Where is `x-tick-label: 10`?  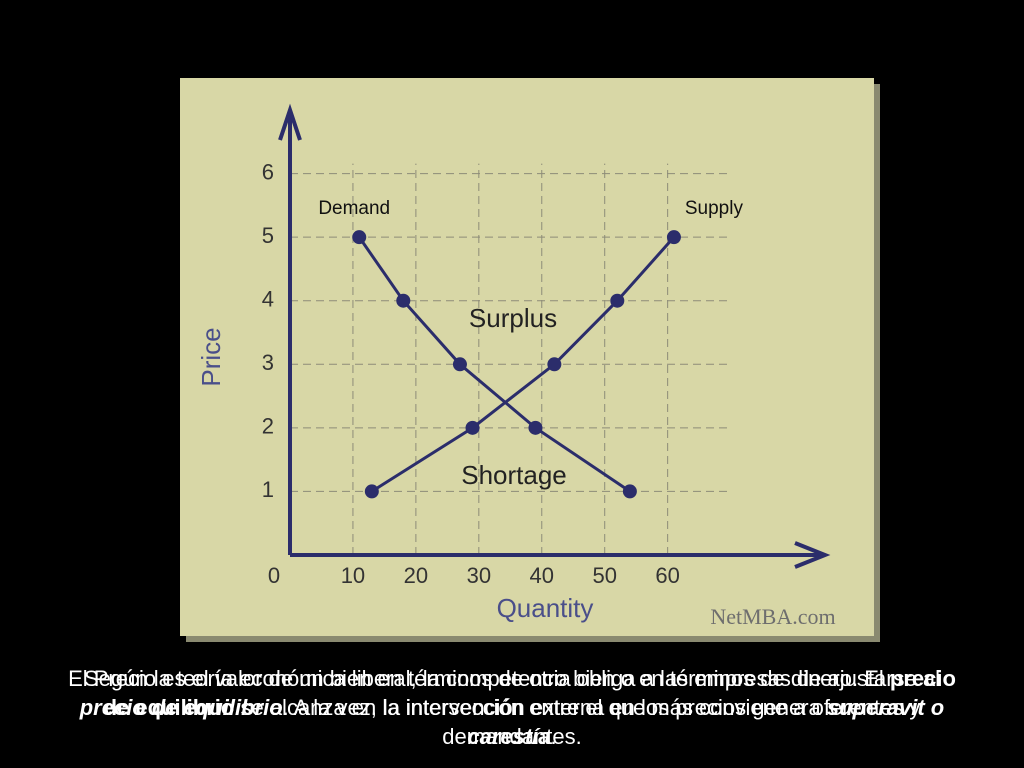
x-tick-label: 10 is located at coordinates (353, 575).